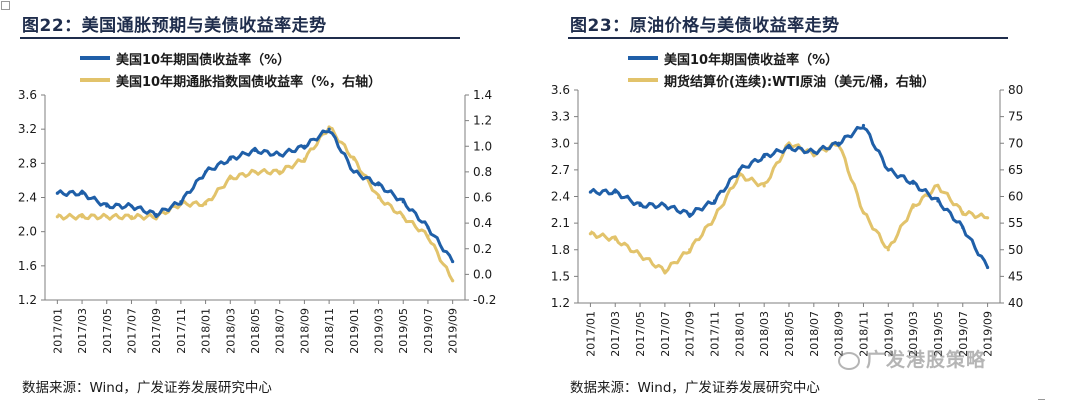 The width and height of the screenshot is (1080, 407). Describe the element at coordinates (27, 163) in the screenshot. I see `y-left-tick-label: 2.8` at that location.